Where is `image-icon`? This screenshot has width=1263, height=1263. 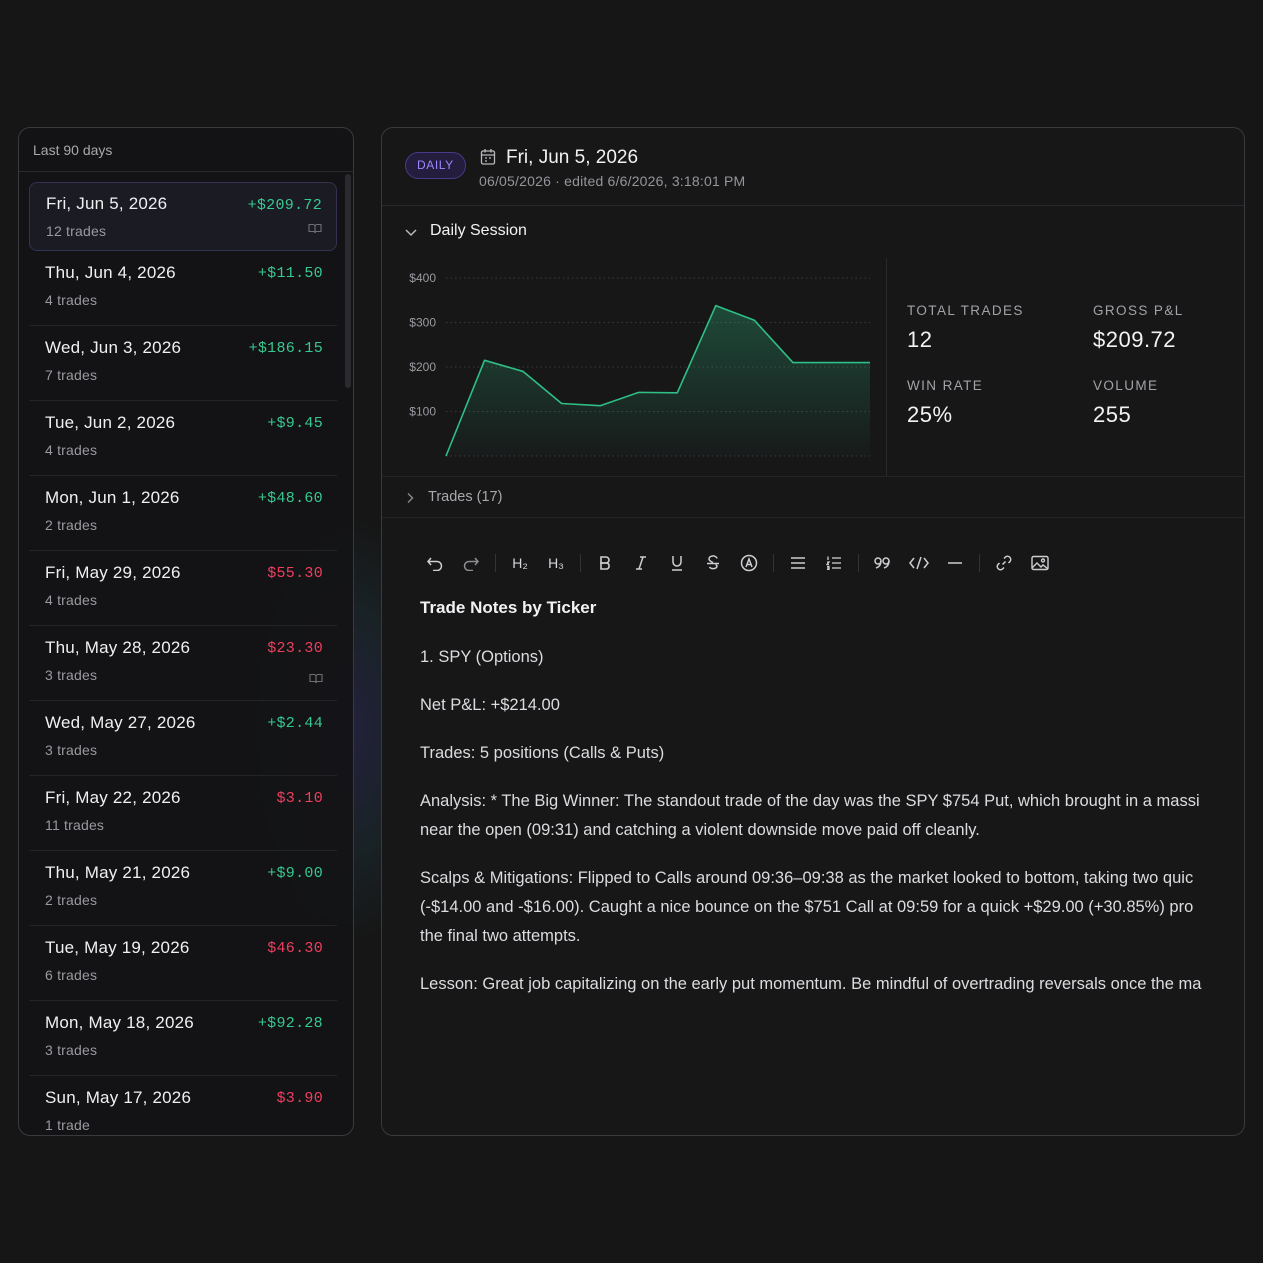 image-icon is located at coordinates (1040, 563).